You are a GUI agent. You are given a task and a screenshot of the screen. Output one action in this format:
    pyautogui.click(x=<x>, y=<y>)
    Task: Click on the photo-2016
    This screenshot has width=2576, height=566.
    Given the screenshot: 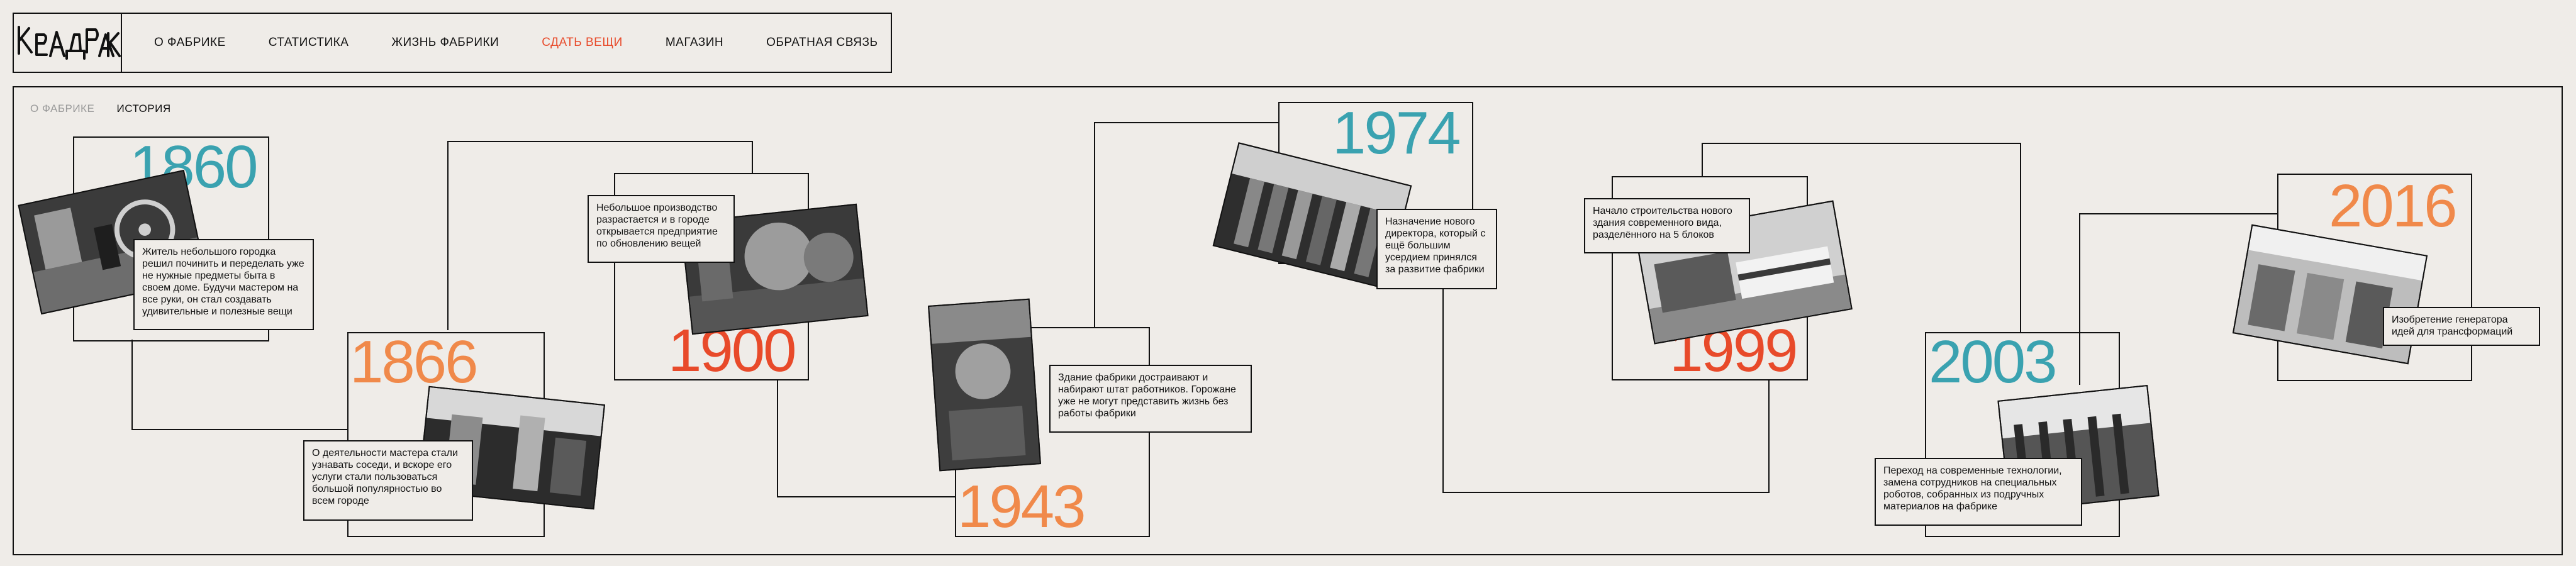 What is the action you would take?
    pyautogui.click(x=2330, y=294)
    